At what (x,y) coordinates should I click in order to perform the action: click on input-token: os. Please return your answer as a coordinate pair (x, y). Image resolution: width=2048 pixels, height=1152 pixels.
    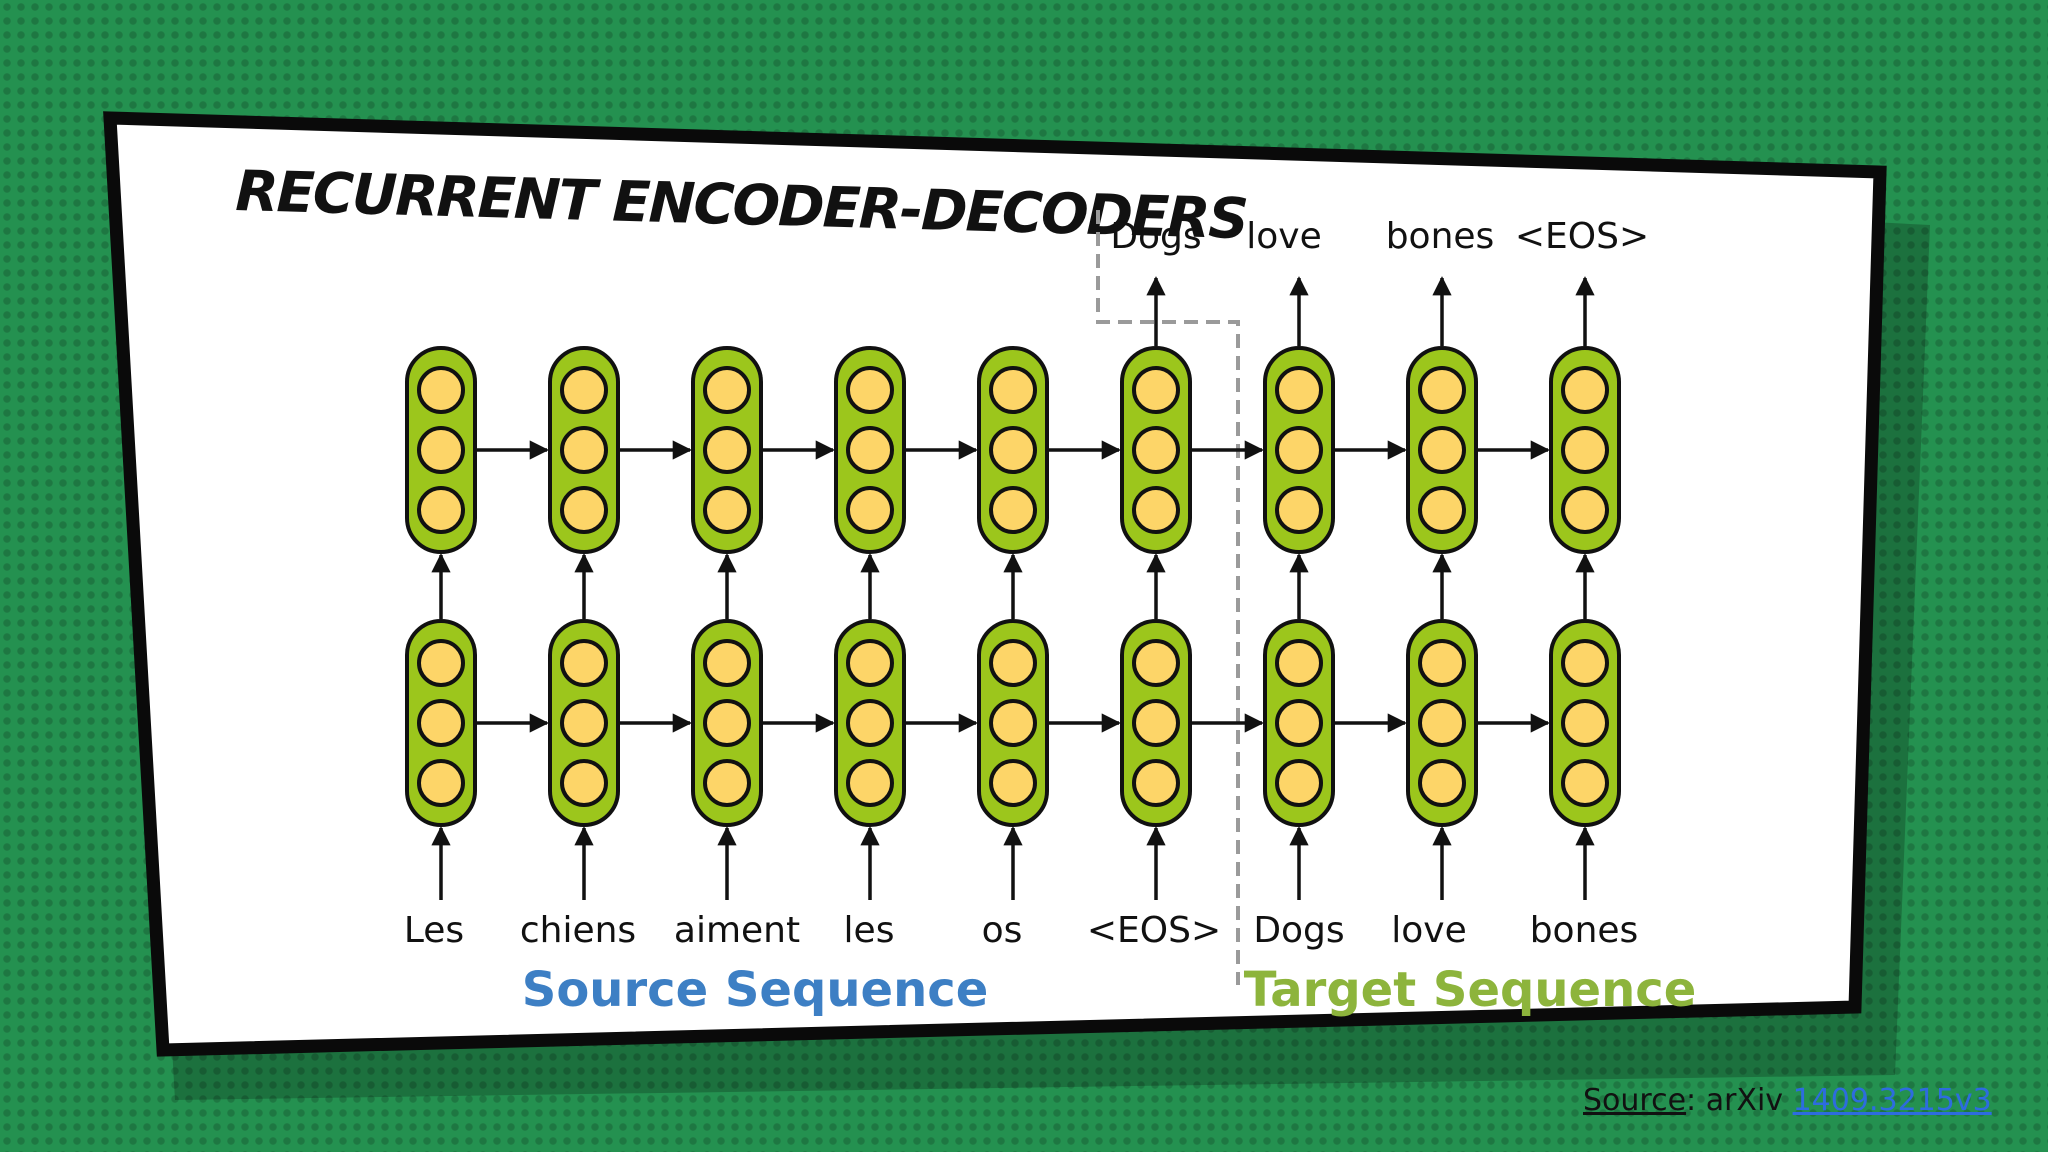
    Looking at the image, I should click on (1002, 930).